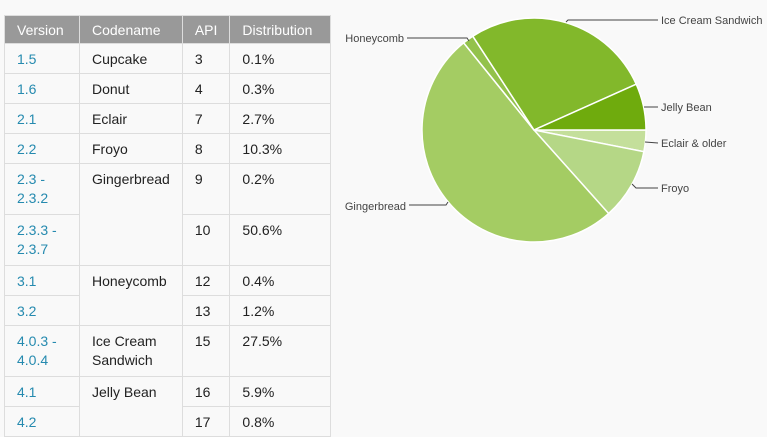 The image size is (767, 437). I want to click on codename-cell: Honeycomb, so click(131, 295).